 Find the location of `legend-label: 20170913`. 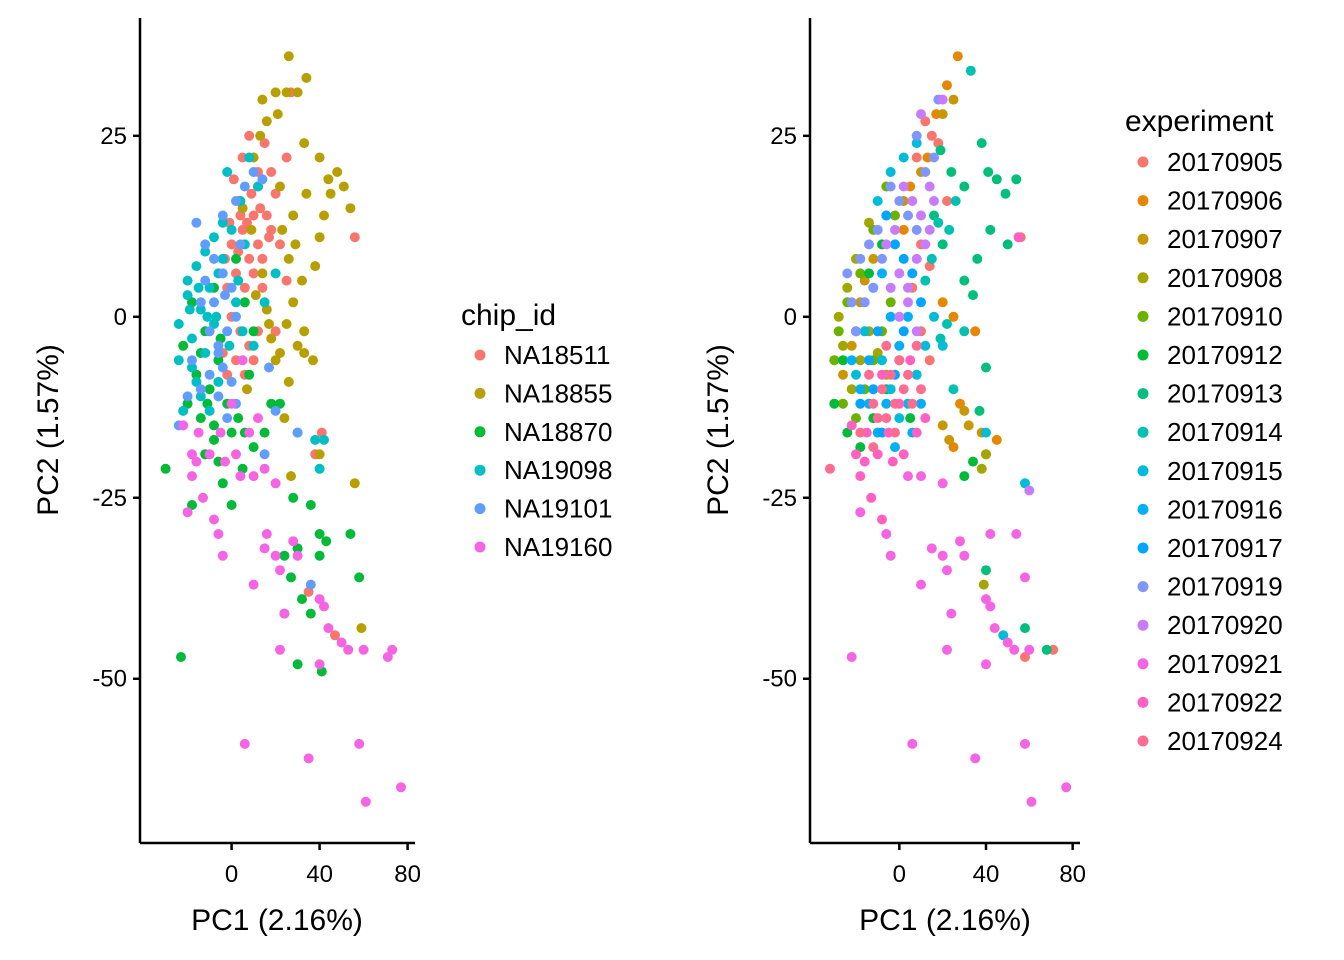

legend-label: 20170913 is located at coordinates (1225, 394).